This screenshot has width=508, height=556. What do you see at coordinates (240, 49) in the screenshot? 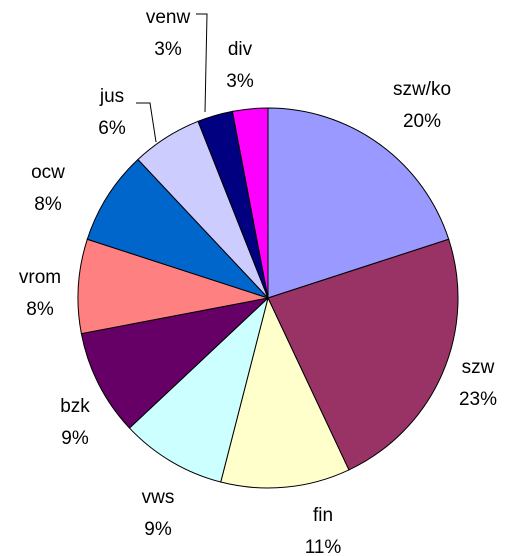
I see `slice-label: div` at bounding box center [240, 49].